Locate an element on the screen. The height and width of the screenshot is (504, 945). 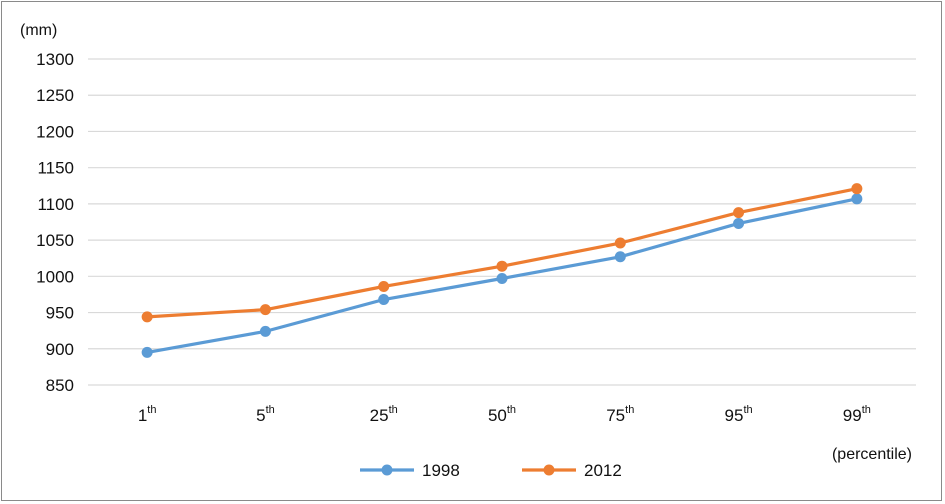
x-tick-base: 95 is located at coordinates (734, 415).